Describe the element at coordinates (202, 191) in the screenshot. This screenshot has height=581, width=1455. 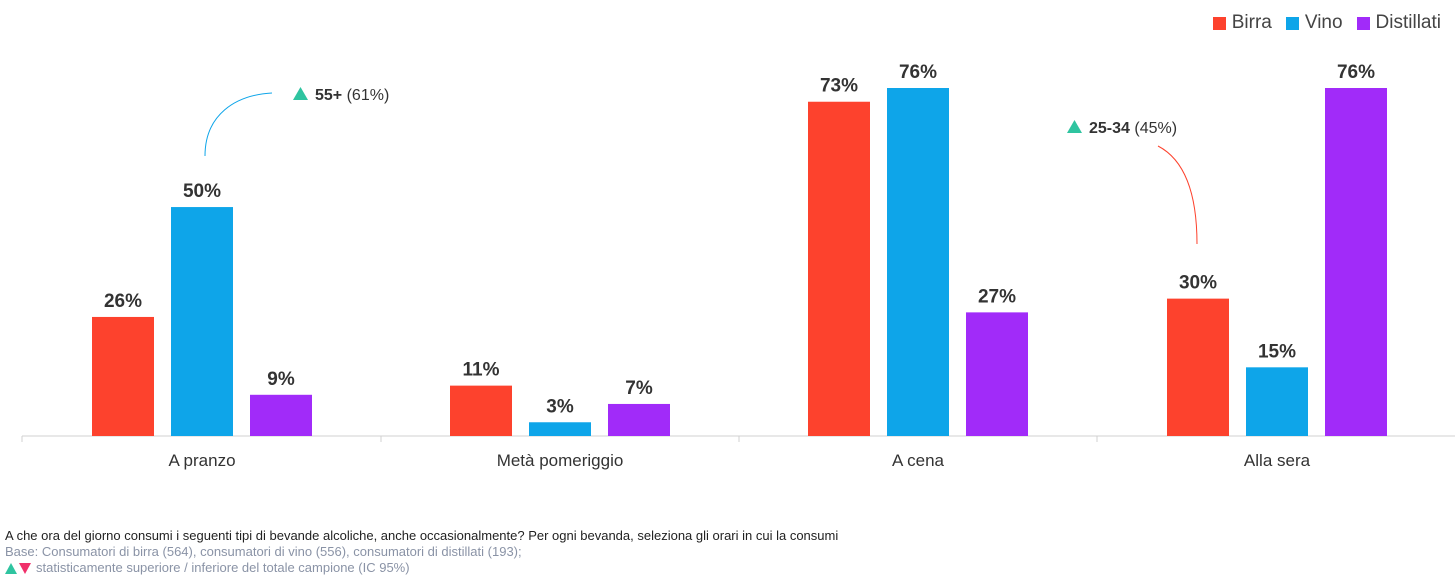
I see `data-label: 50%` at that location.